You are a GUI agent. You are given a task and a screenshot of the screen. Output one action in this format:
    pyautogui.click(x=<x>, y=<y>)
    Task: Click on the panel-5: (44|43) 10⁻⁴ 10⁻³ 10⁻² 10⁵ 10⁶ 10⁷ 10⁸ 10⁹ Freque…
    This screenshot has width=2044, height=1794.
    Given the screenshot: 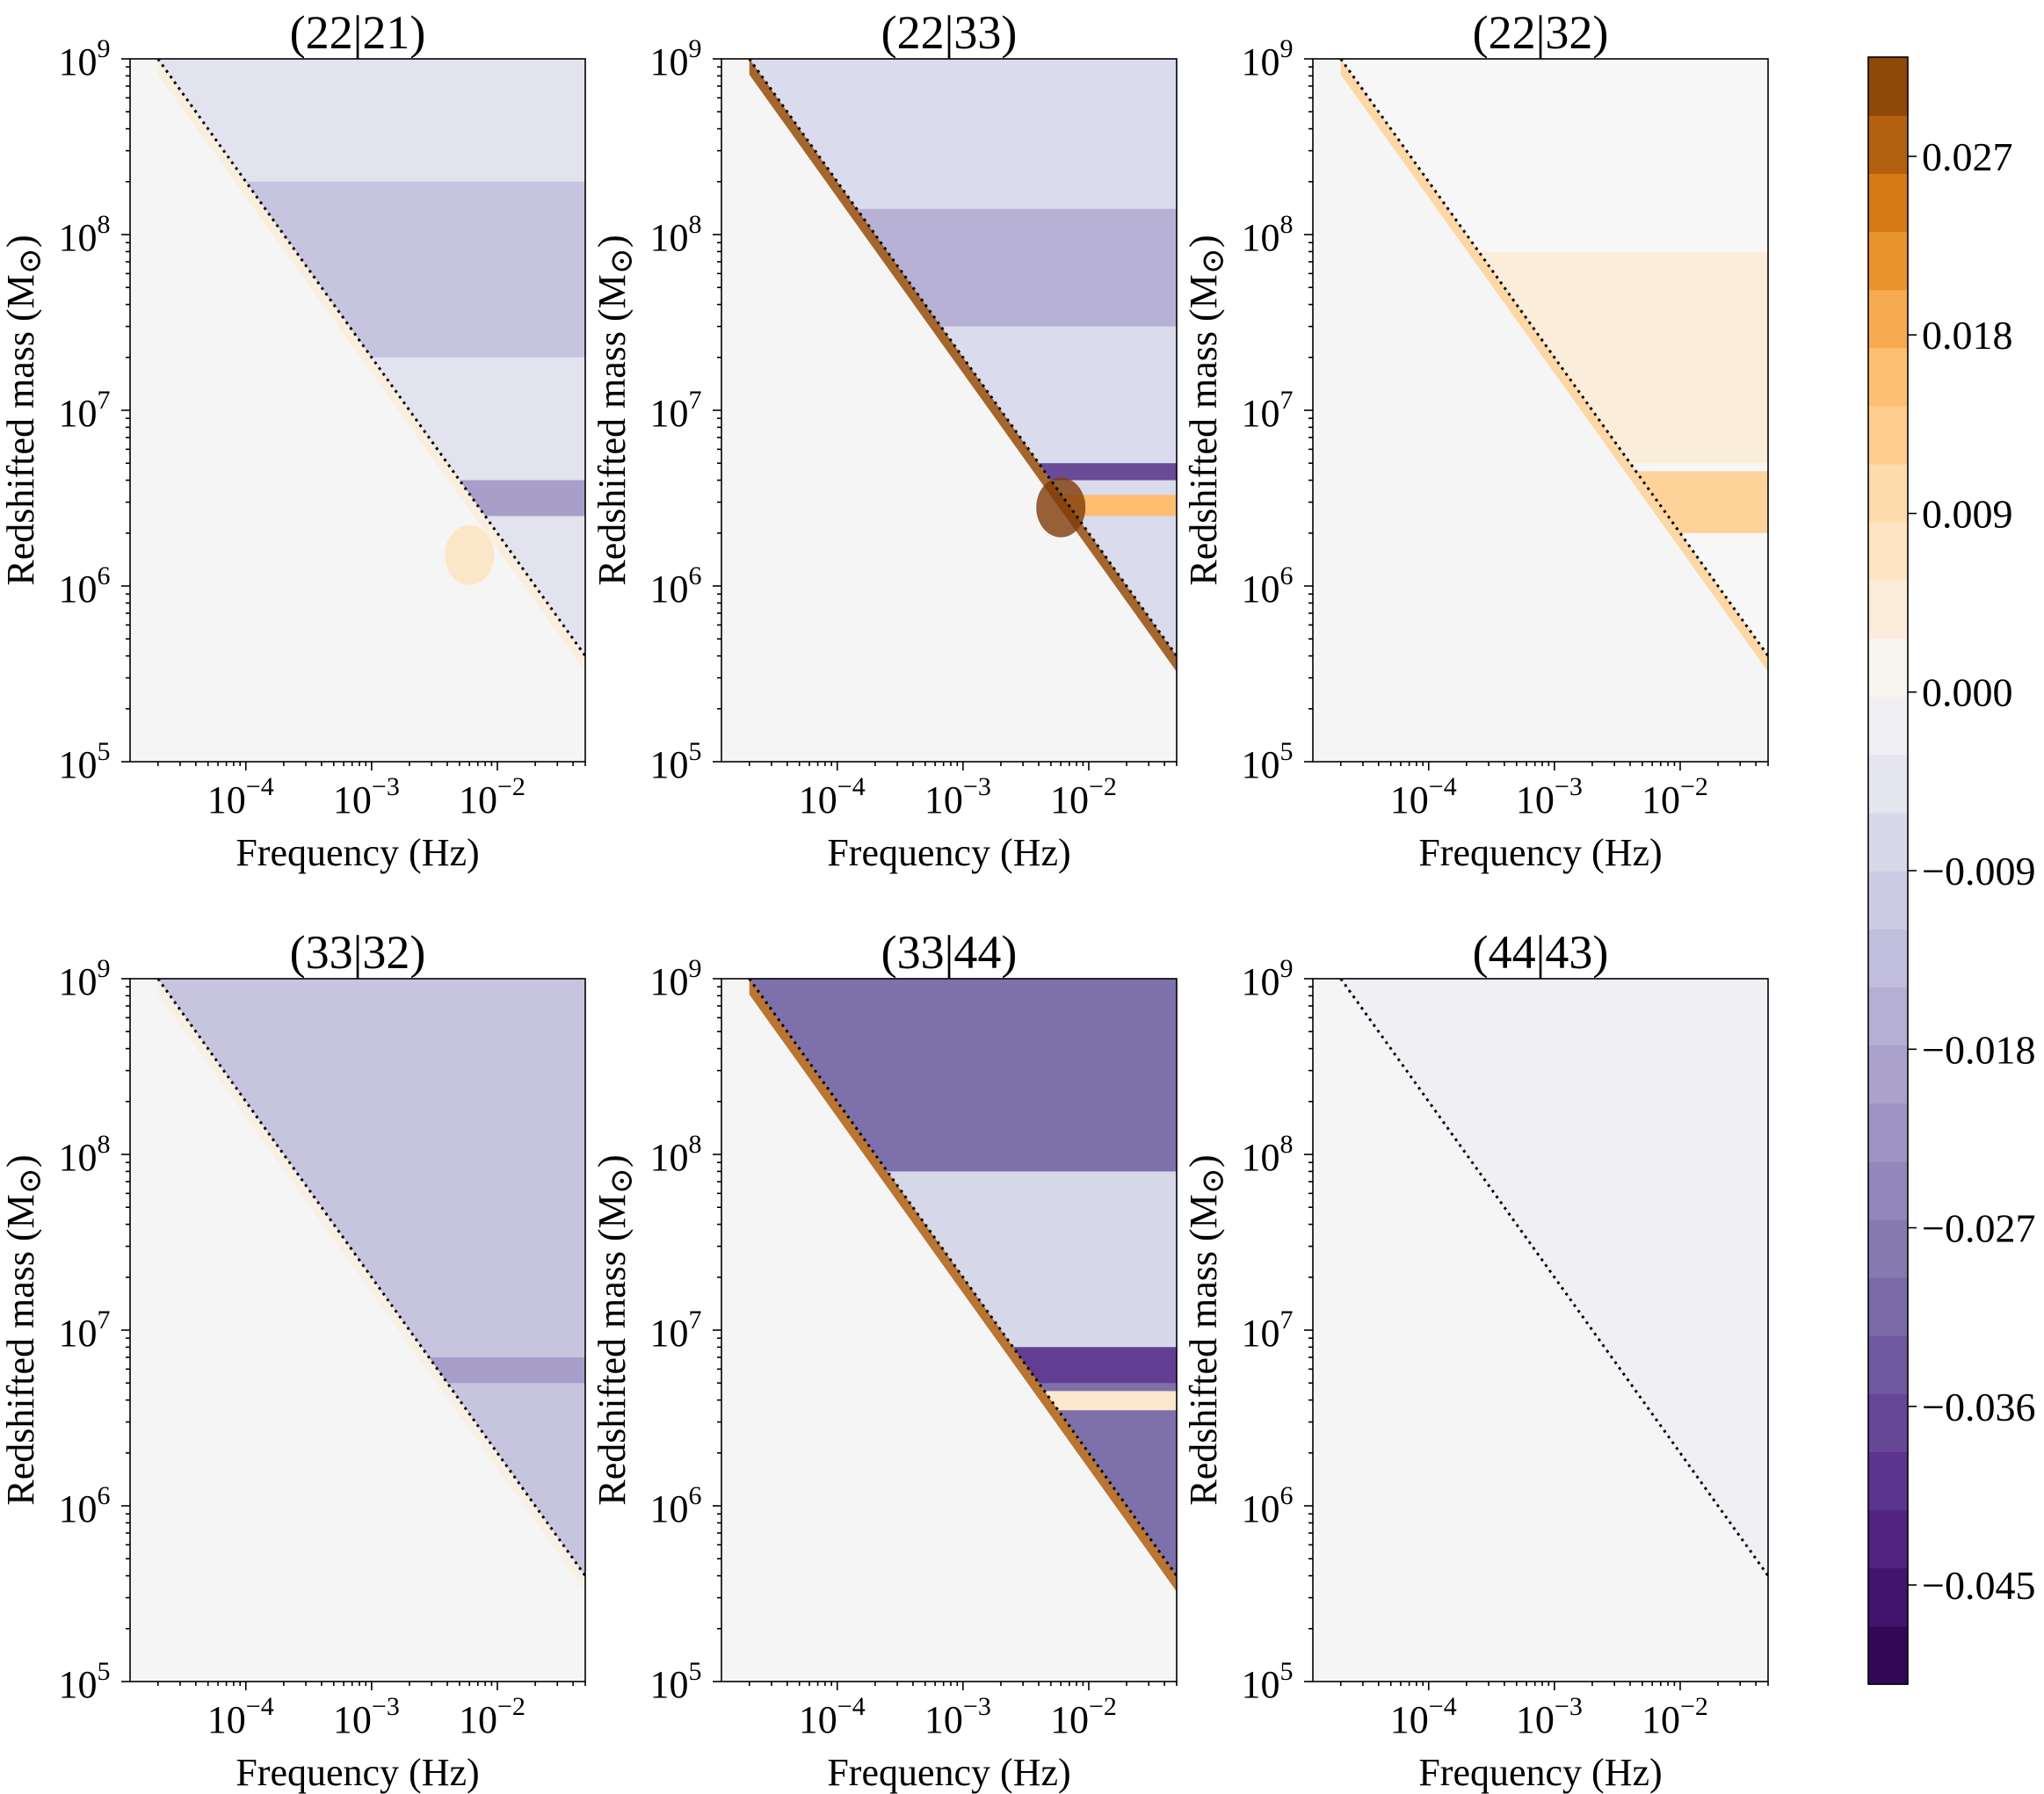 What is the action you would take?
    pyautogui.click(x=1476, y=1360)
    